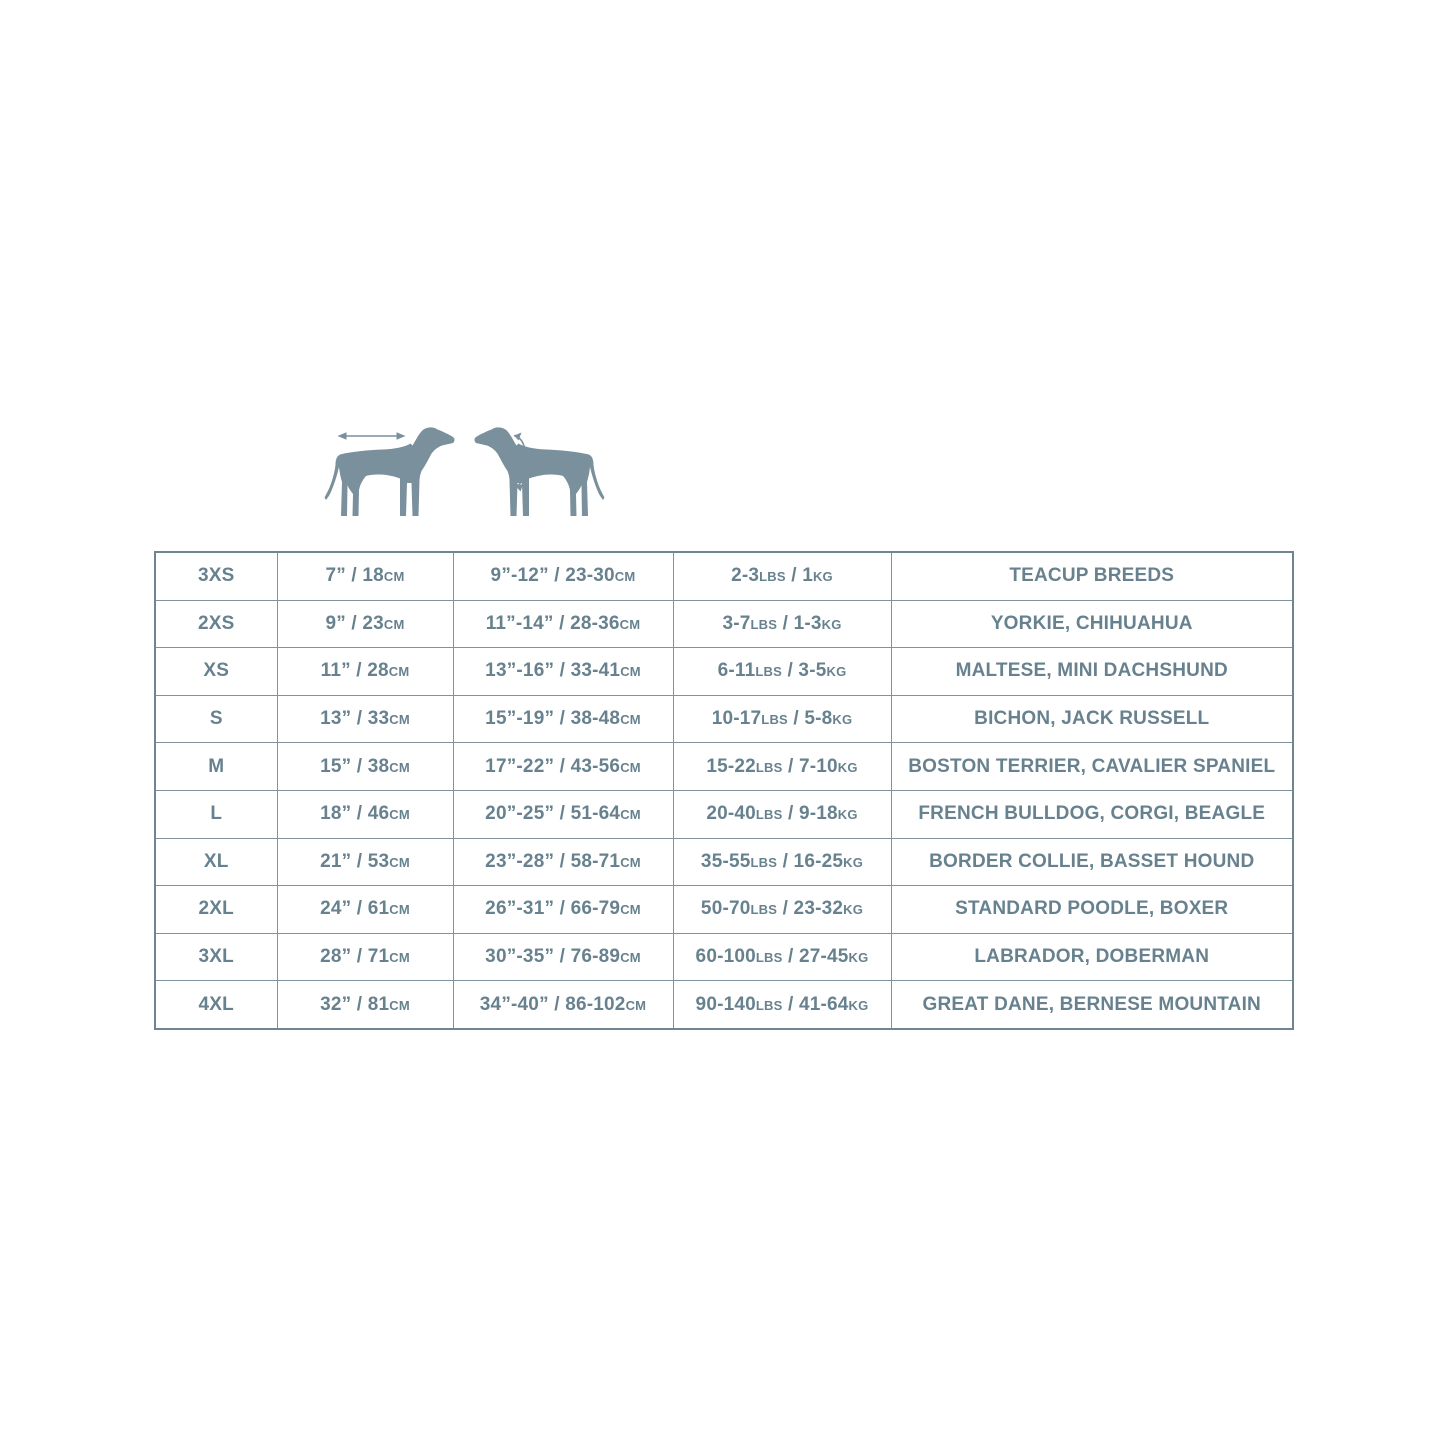  Describe the element at coordinates (1092, 719) in the screenshot. I see `breeds-cell: BICHON, JACK RUSSELL` at that location.